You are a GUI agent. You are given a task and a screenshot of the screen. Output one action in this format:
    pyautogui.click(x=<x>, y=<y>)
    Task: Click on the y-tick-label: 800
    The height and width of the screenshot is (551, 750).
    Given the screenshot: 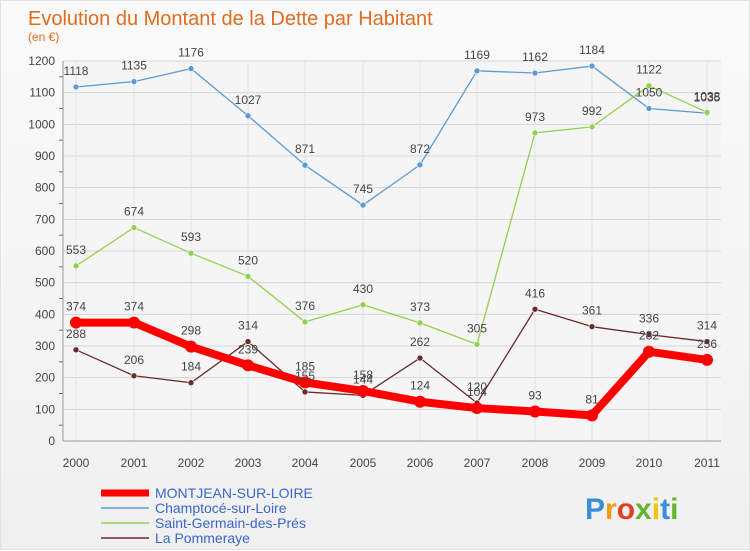 What is the action you would take?
    pyautogui.click(x=45, y=188)
    